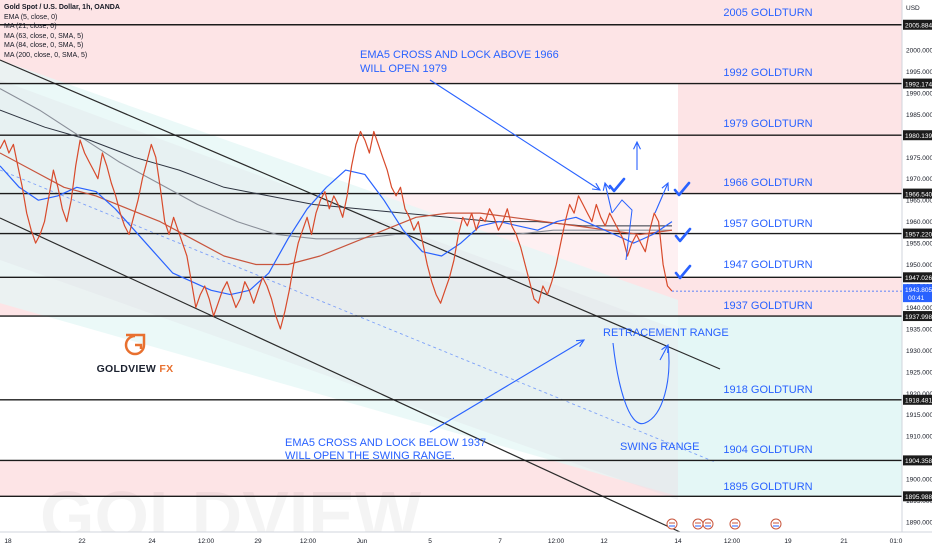 This screenshot has height=555, width=932. Describe the element at coordinates (606, 186) in the screenshot. I see `arrow-zig-1-head` at that location.